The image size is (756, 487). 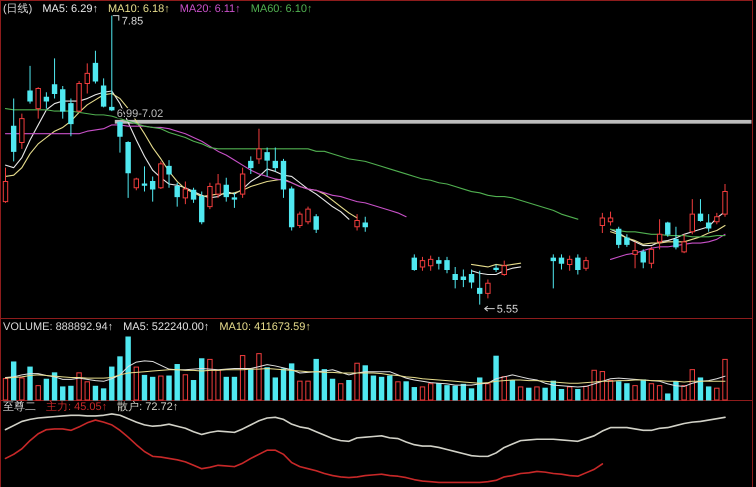 I want to click on annotation: 7.85, so click(x=133, y=22).